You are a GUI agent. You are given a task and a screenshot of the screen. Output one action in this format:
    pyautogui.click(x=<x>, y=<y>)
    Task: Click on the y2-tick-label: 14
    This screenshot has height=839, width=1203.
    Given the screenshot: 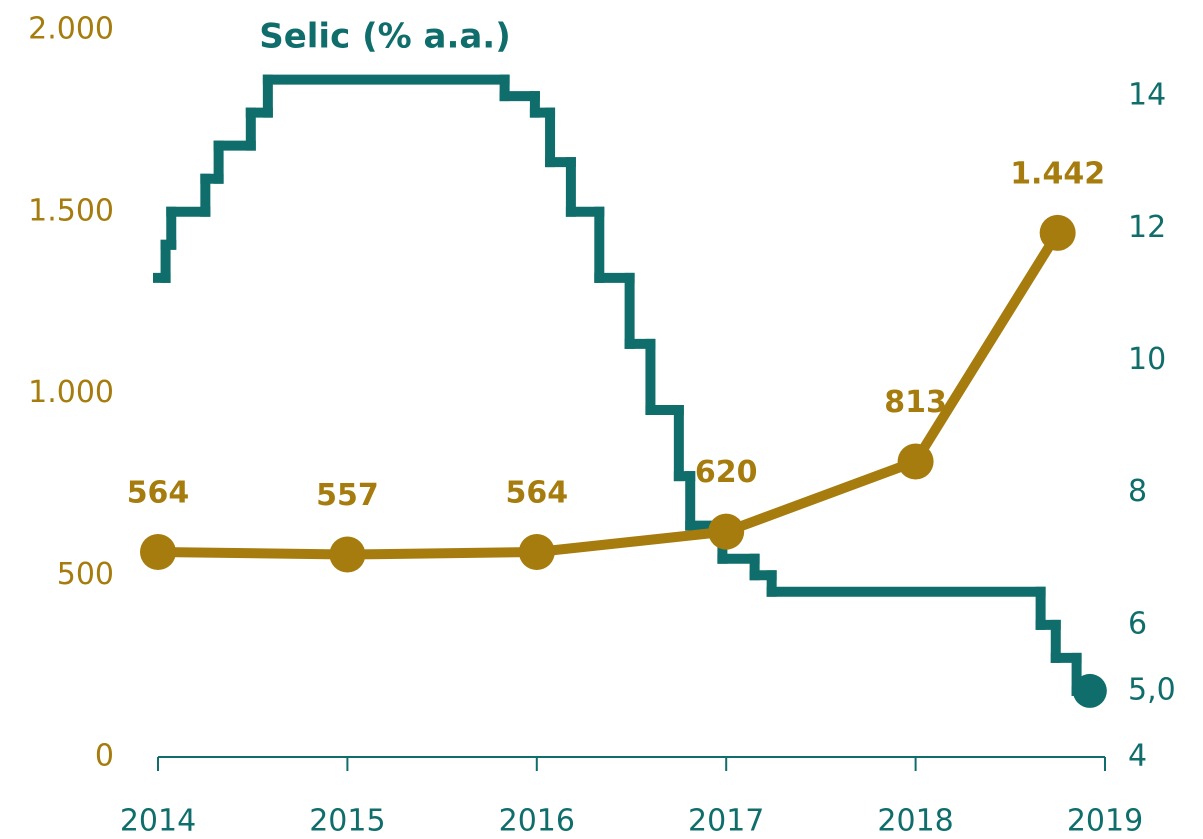 What is the action you would take?
    pyautogui.click(x=1147, y=95)
    